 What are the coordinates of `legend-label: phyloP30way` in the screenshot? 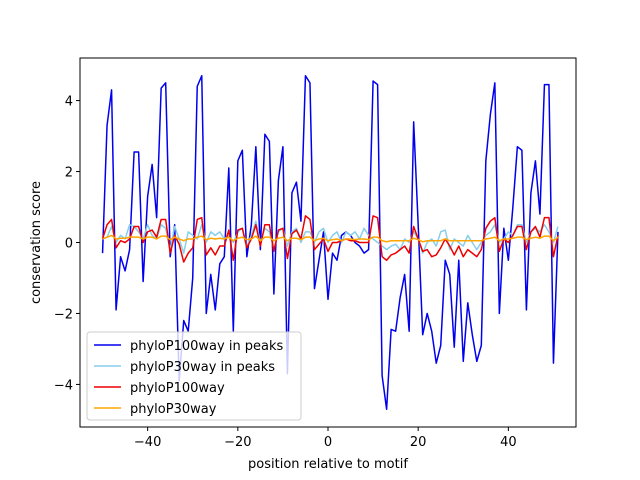 It's located at (173, 409).